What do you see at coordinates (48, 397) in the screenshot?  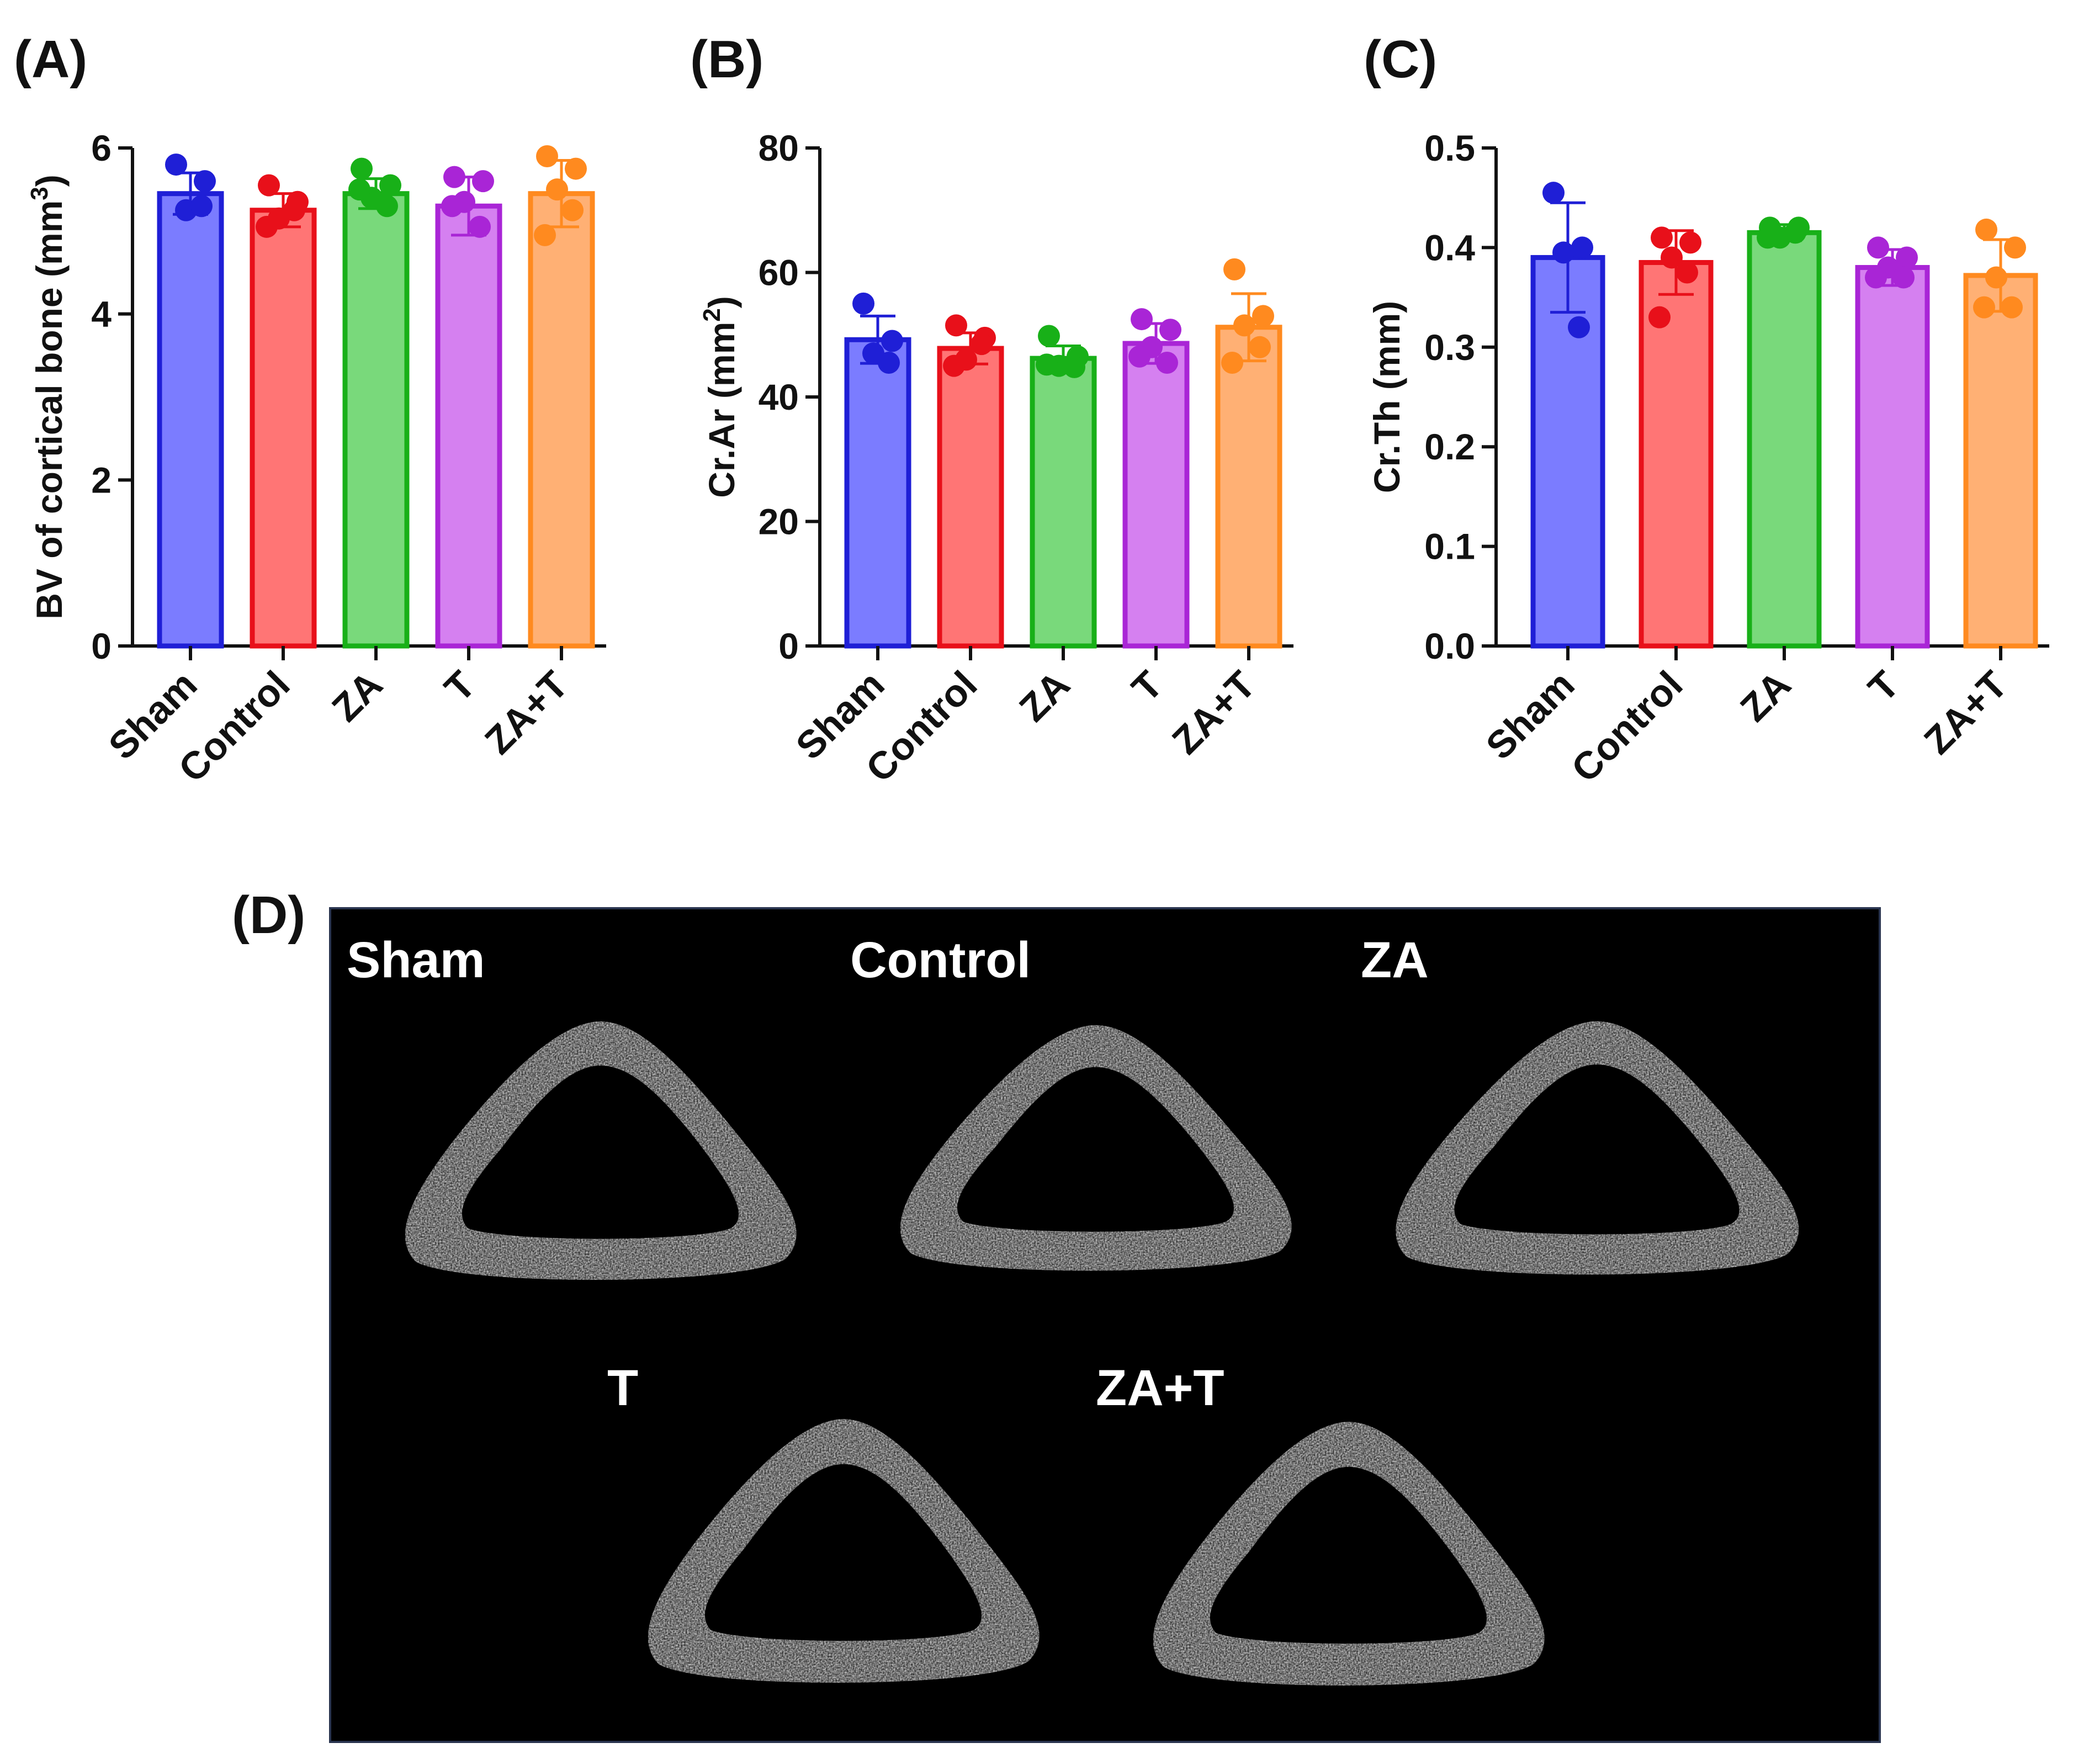 I see `y-axis-title: BV of cortical bone (mm3)` at bounding box center [48, 397].